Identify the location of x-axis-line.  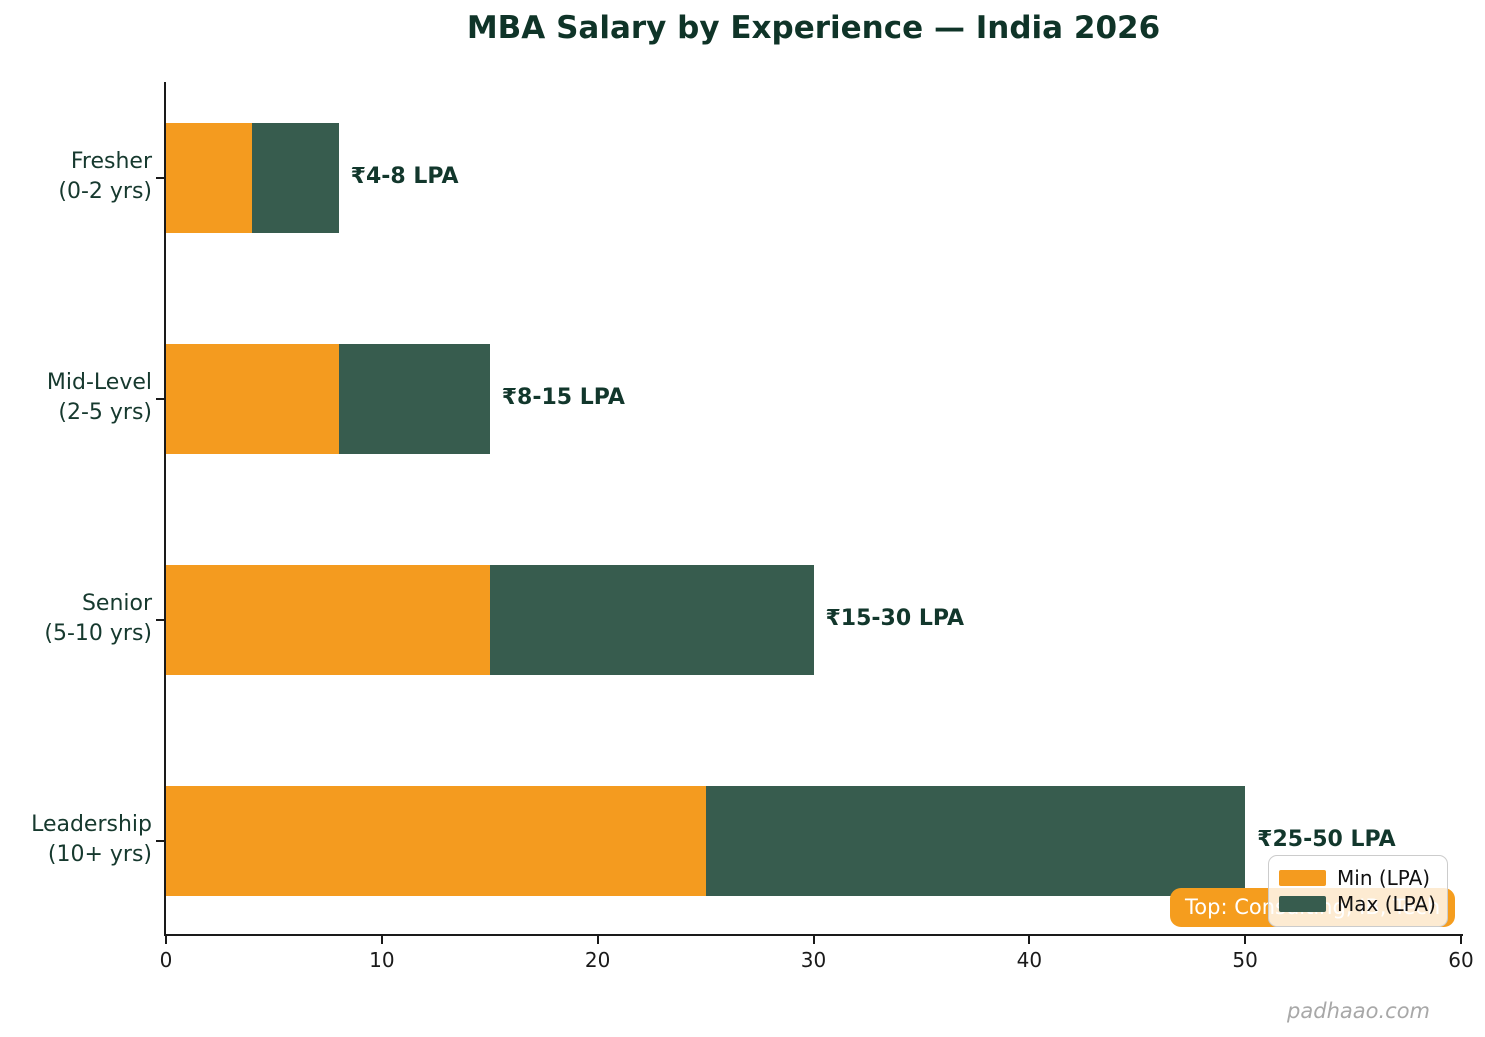
(813, 935).